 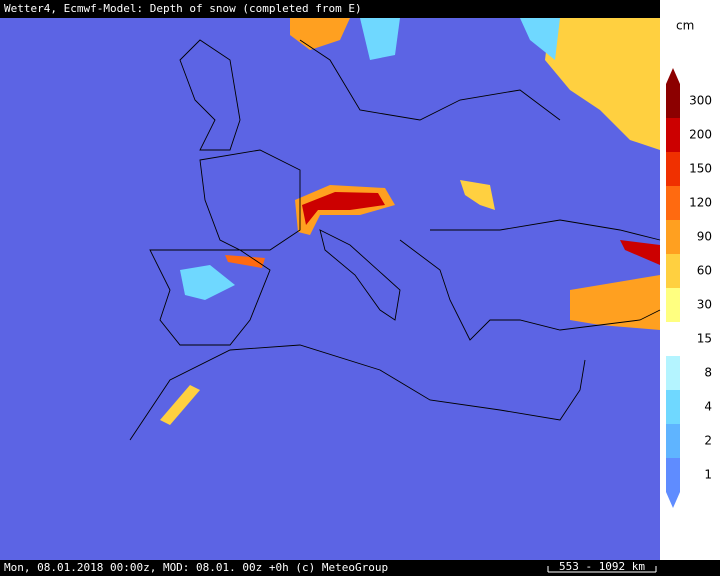 I want to click on legend-arrow-top, so click(x=673, y=76).